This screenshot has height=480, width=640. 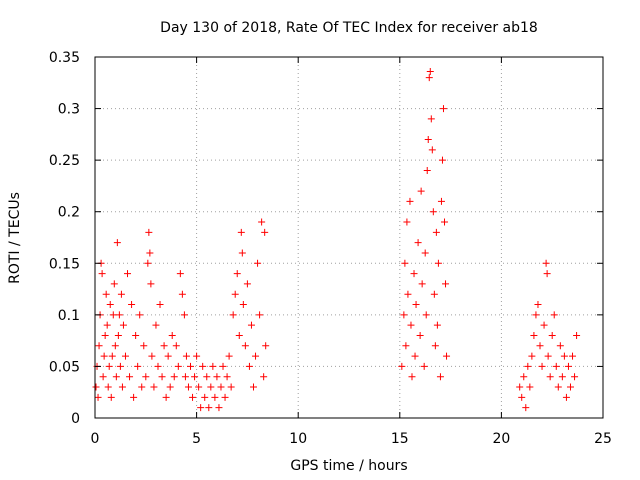 I want to click on y-tick-label: 0.25, so click(x=64, y=161).